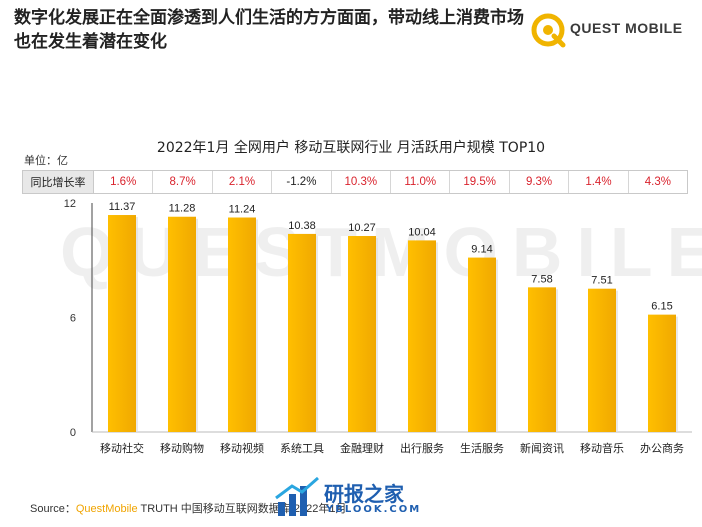 The width and height of the screenshot is (702, 527). What do you see at coordinates (541, 279) in the screenshot?
I see `bar-value-label: 7.58` at bounding box center [541, 279].